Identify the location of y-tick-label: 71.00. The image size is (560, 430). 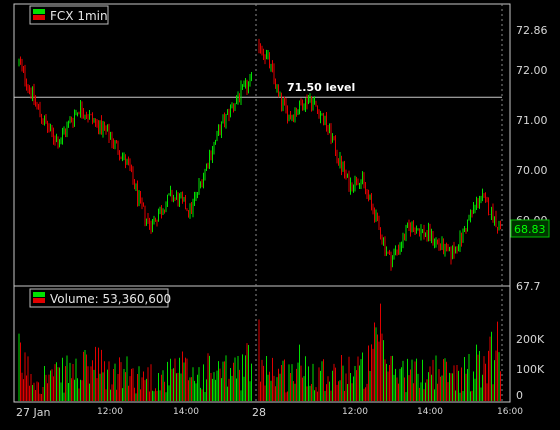
(532, 120).